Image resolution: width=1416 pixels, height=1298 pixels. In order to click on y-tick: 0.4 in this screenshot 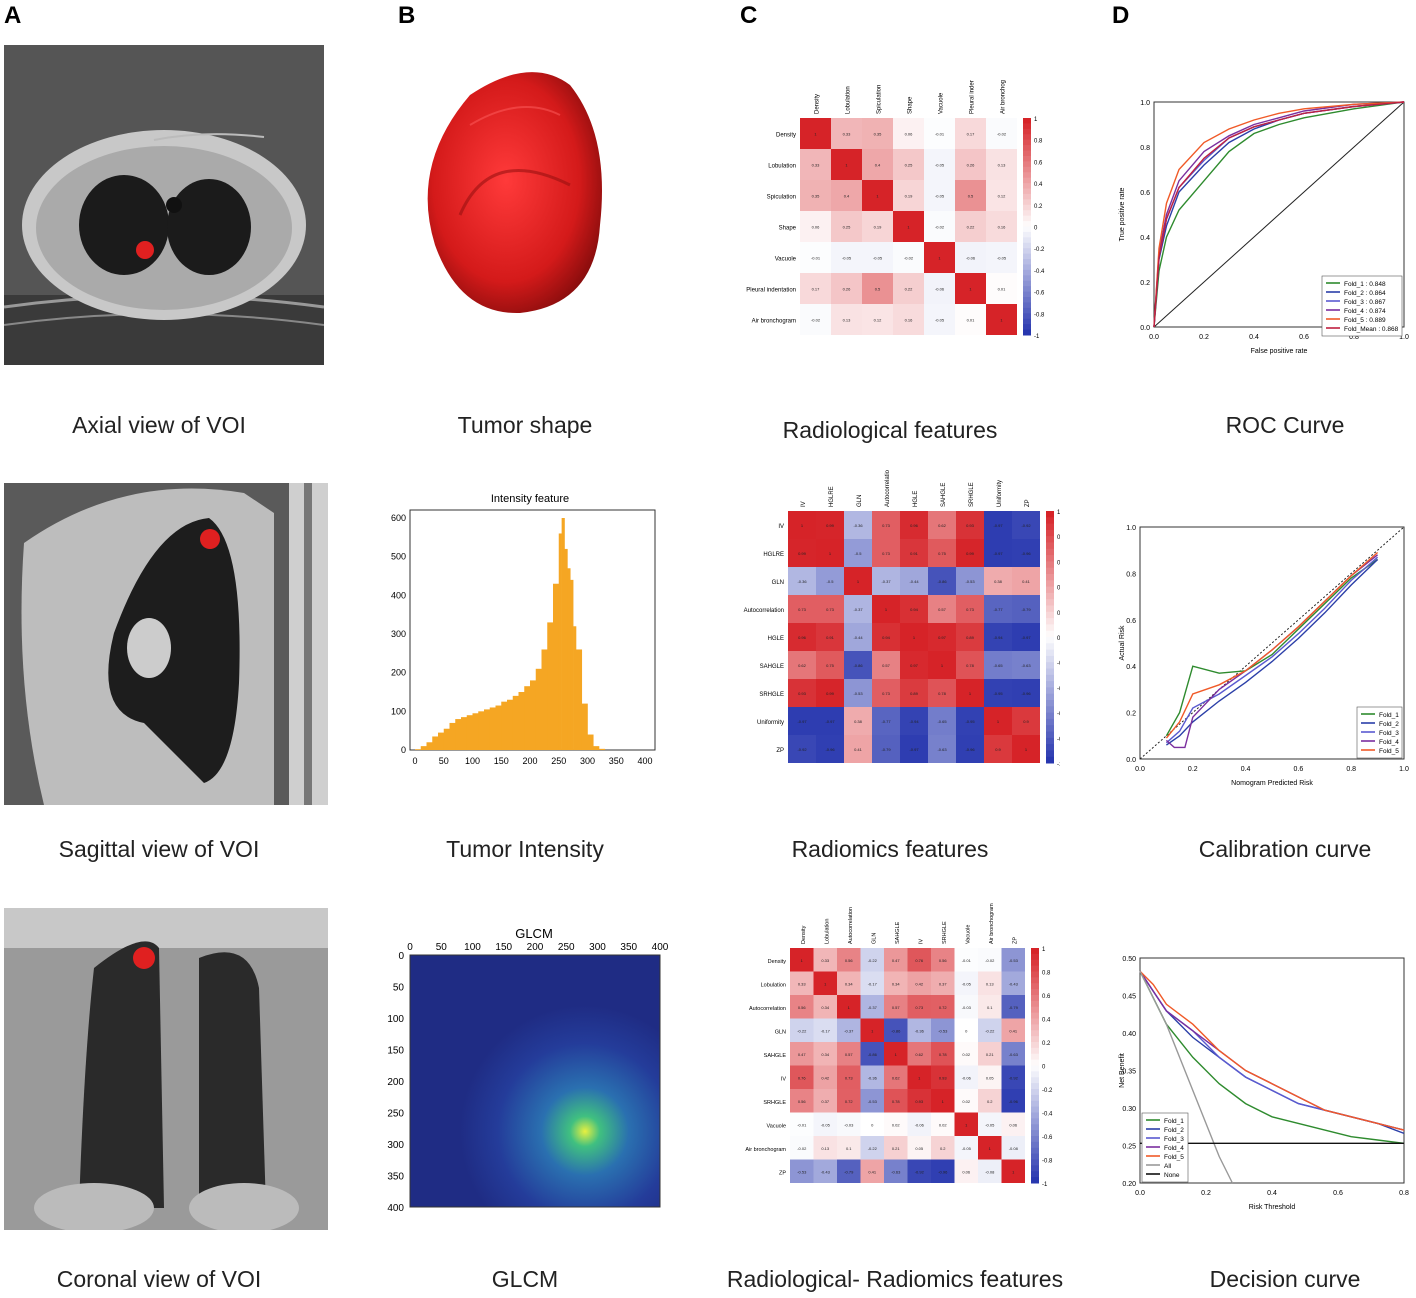, I will do `click(1145, 238)`.